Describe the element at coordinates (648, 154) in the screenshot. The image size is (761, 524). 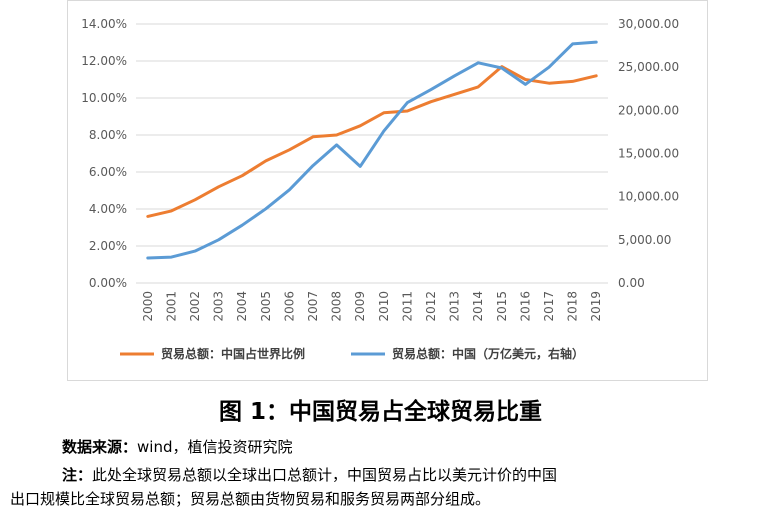
I see `y-right-tick-label: 15,000.00` at that location.